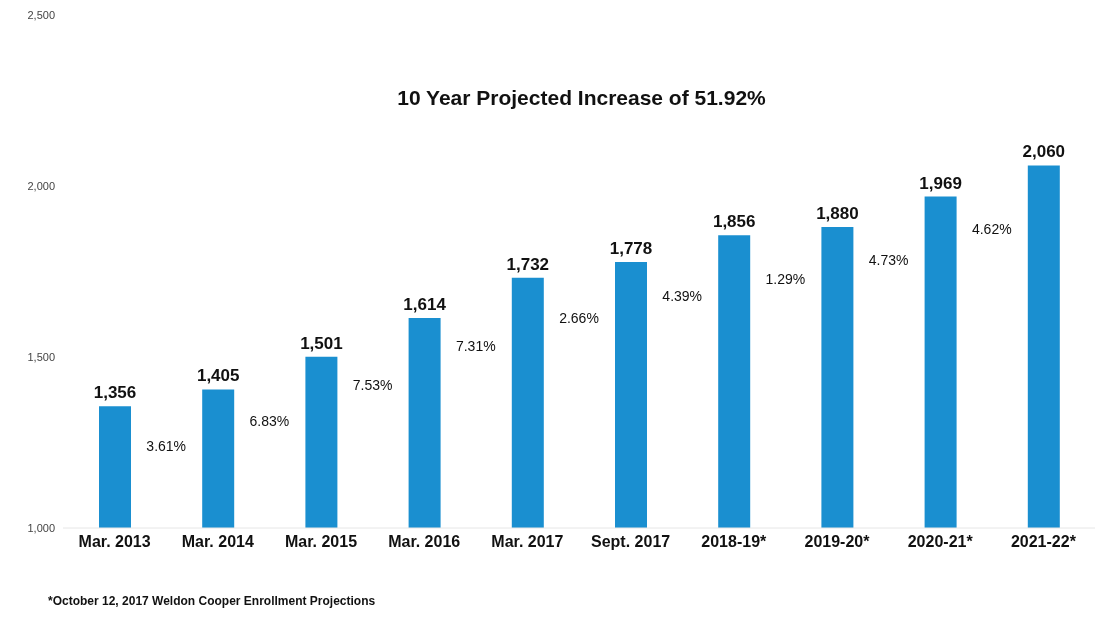 The height and width of the screenshot is (618, 1103). Describe the element at coordinates (425, 305) in the screenshot. I see `data-label: 1,614` at that location.